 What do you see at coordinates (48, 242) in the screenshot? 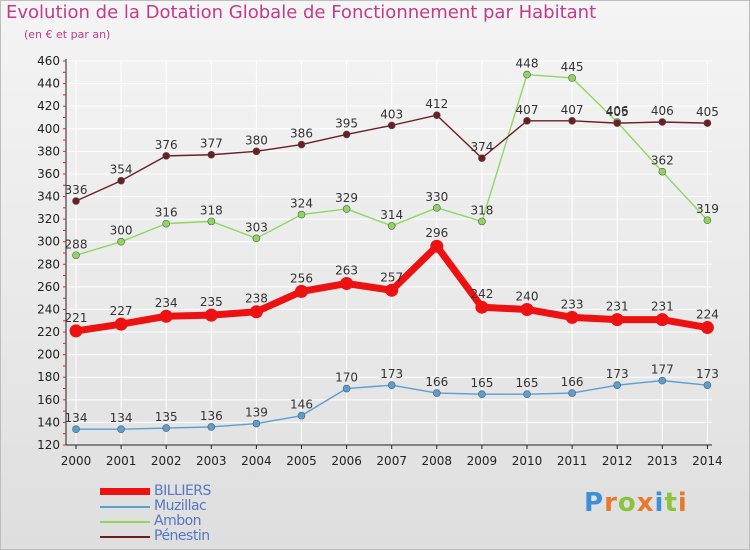
I see `y-tick-label: 300` at bounding box center [48, 242].